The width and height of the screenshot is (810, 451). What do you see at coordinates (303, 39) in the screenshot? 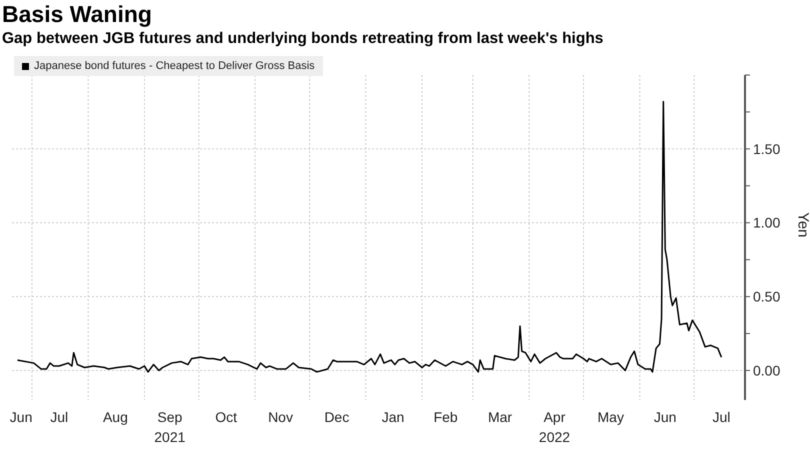
I see `chart-subtitle: Gap between JGB futures and underlying bonds retreating from last week's highs` at bounding box center [303, 39].